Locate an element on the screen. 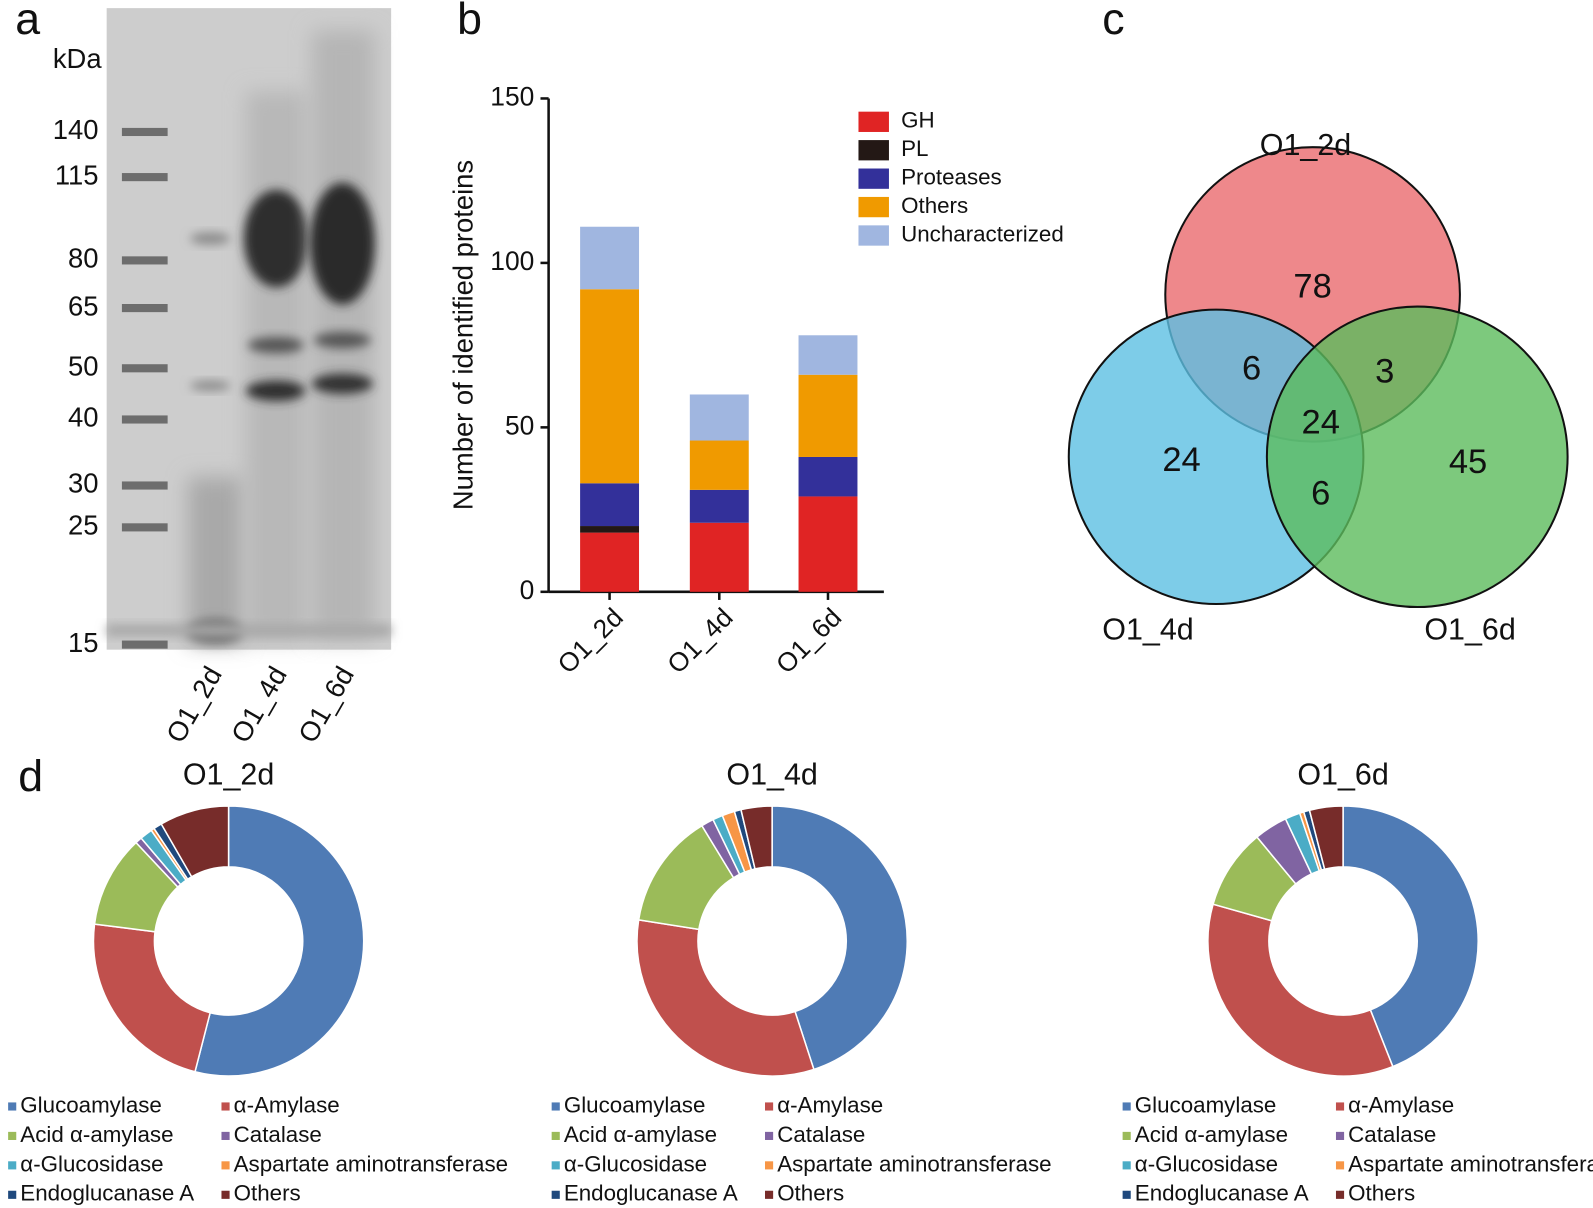  region-value: 6 is located at coordinates (1251, 369).